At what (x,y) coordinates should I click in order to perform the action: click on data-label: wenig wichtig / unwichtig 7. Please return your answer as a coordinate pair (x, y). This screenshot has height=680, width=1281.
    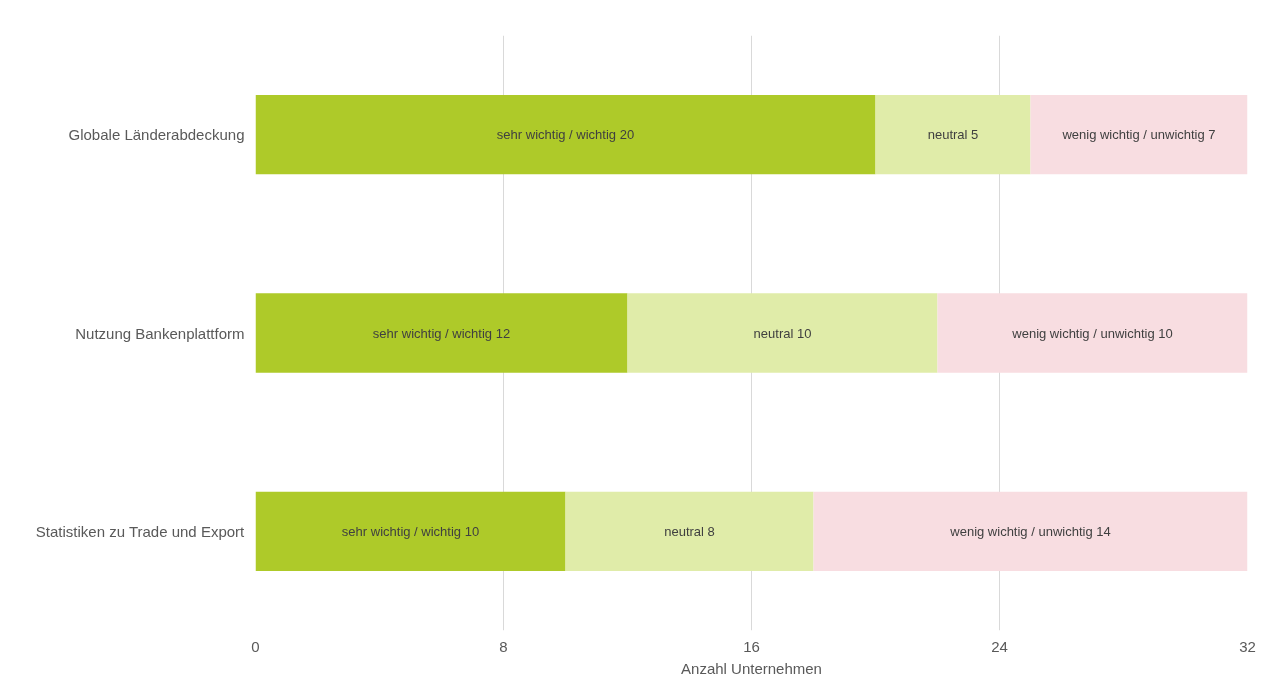
    Looking at the image, I should click on (1138, 135).